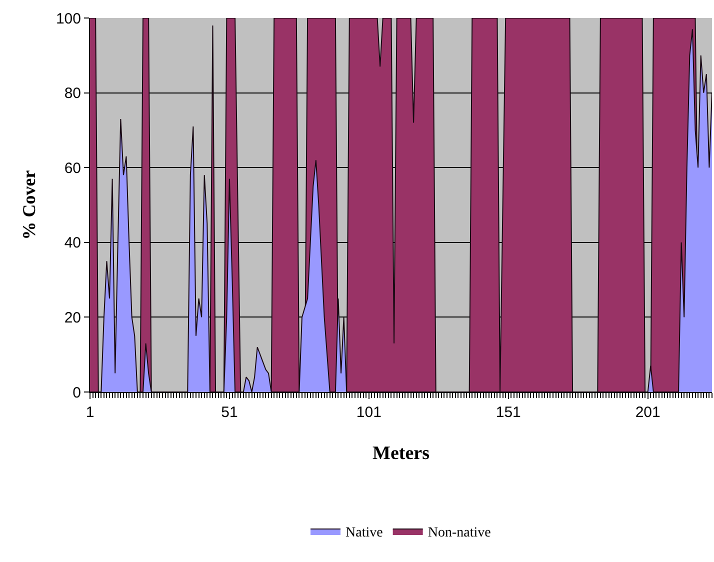 The height and width of the screenshot is (562, 714). Describe the element at coordinates (72, 168) in the screenshot. I see `y-tick-label: 60` at that location.